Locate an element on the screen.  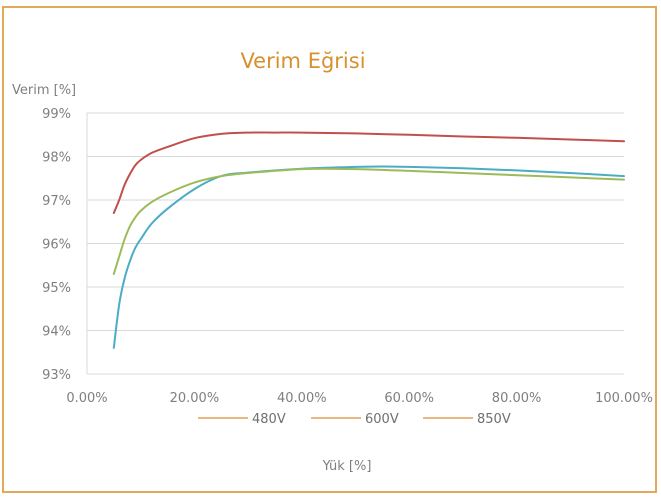
y-tick-label: 96% is located at coordinates (56, 245).